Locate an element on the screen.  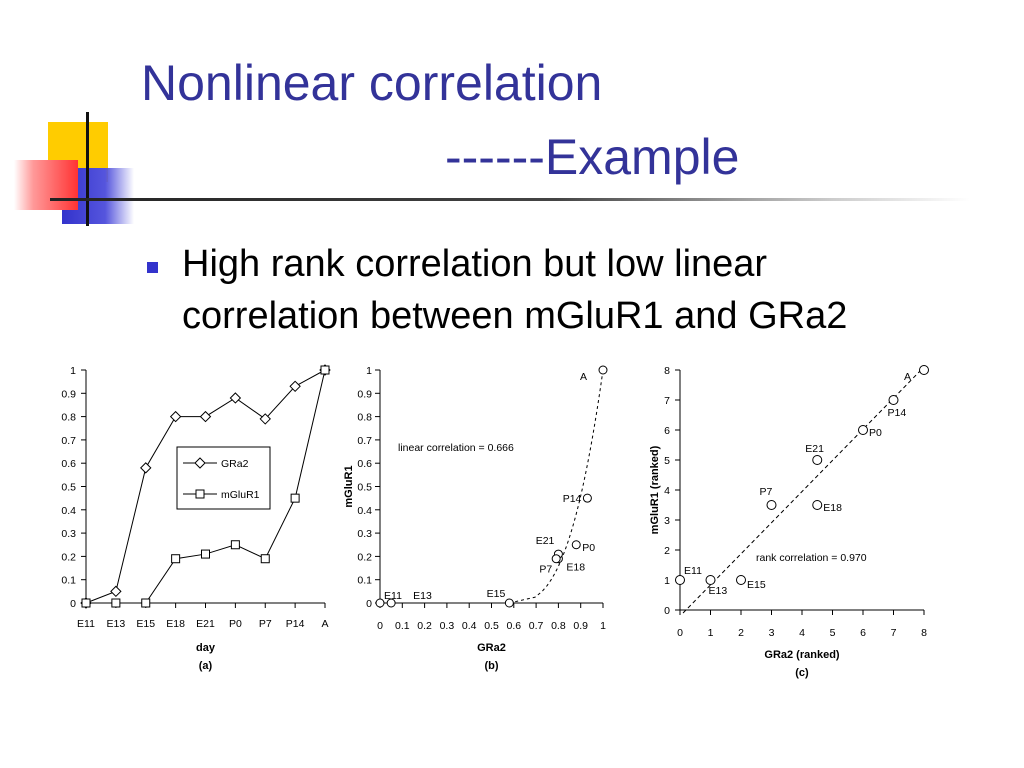
chart-b-point-label-E13: E13 is located at coordinates (422, 596).